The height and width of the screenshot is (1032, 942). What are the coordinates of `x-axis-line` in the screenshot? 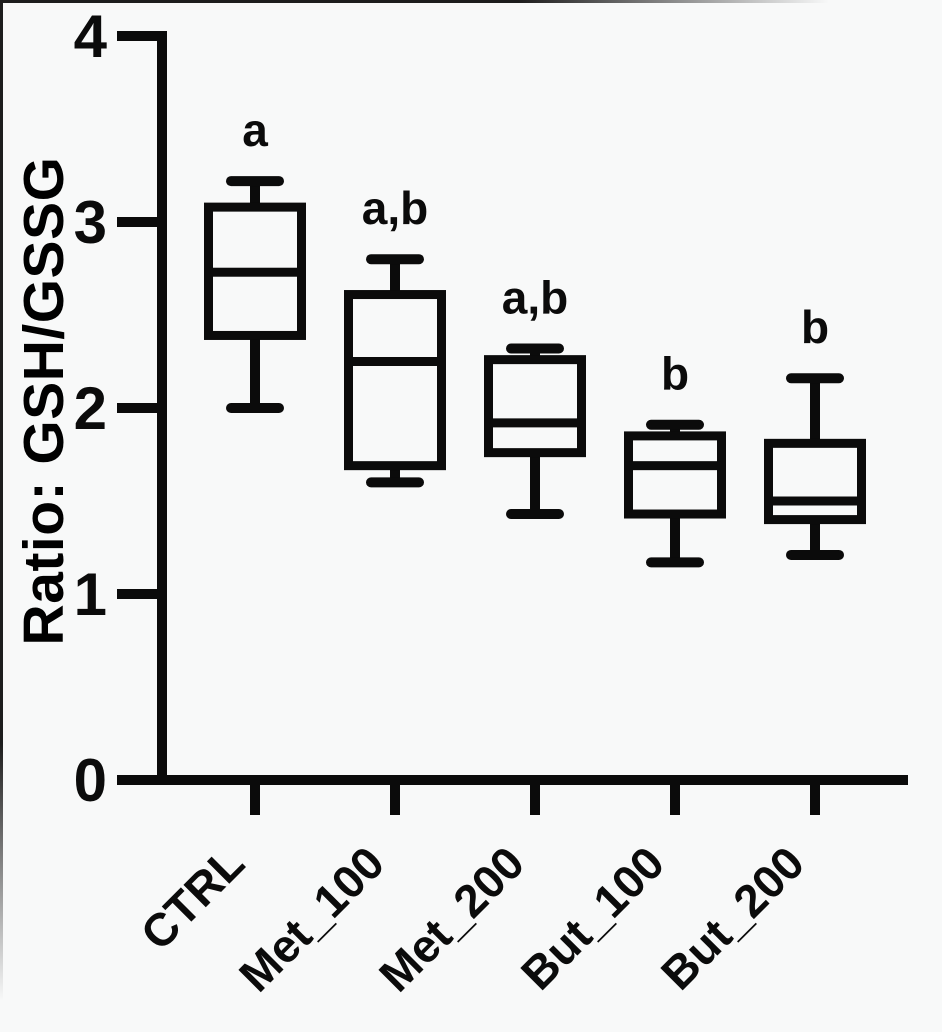 It's located at (532, 780).